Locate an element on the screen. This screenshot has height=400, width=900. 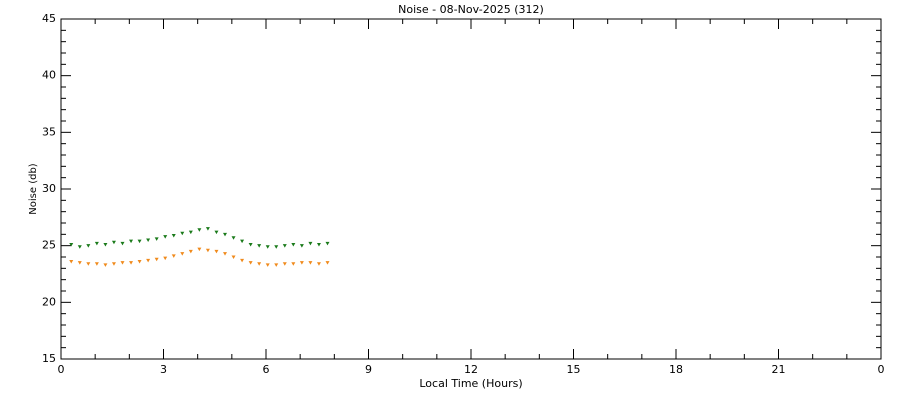
x-axis-label: Local Time (Hours) is located at coordinates (470, 383).